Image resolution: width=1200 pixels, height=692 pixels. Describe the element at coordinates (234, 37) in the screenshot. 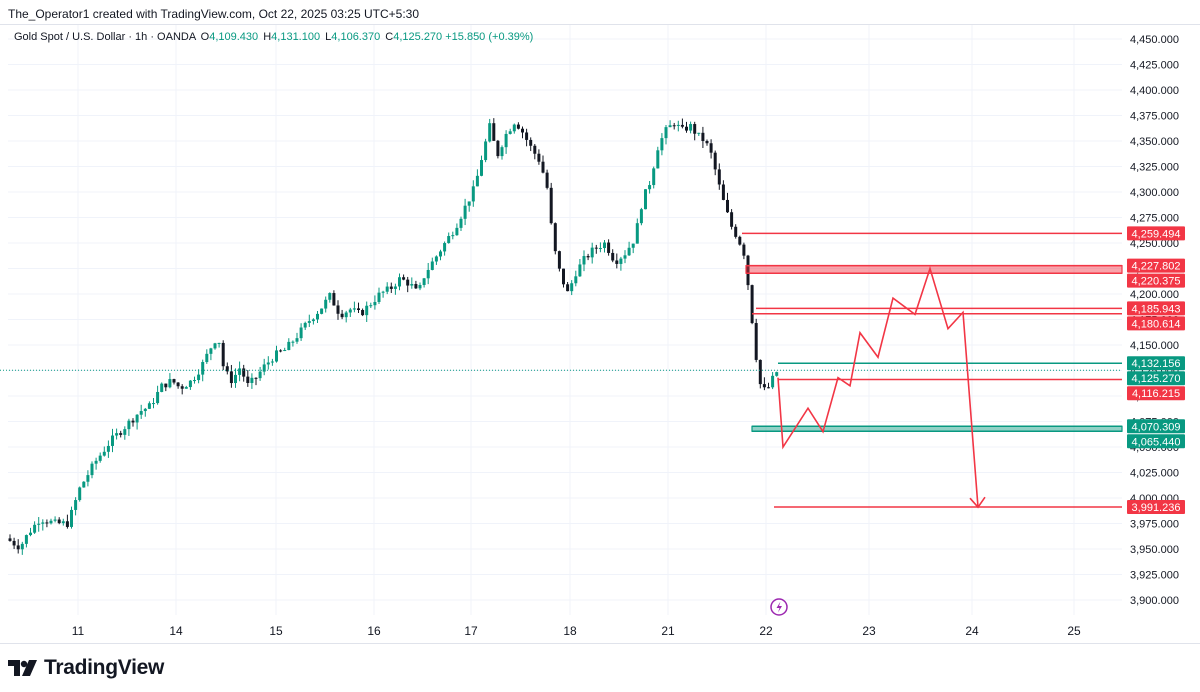

I see `open-value: 4,109.430` at that location.